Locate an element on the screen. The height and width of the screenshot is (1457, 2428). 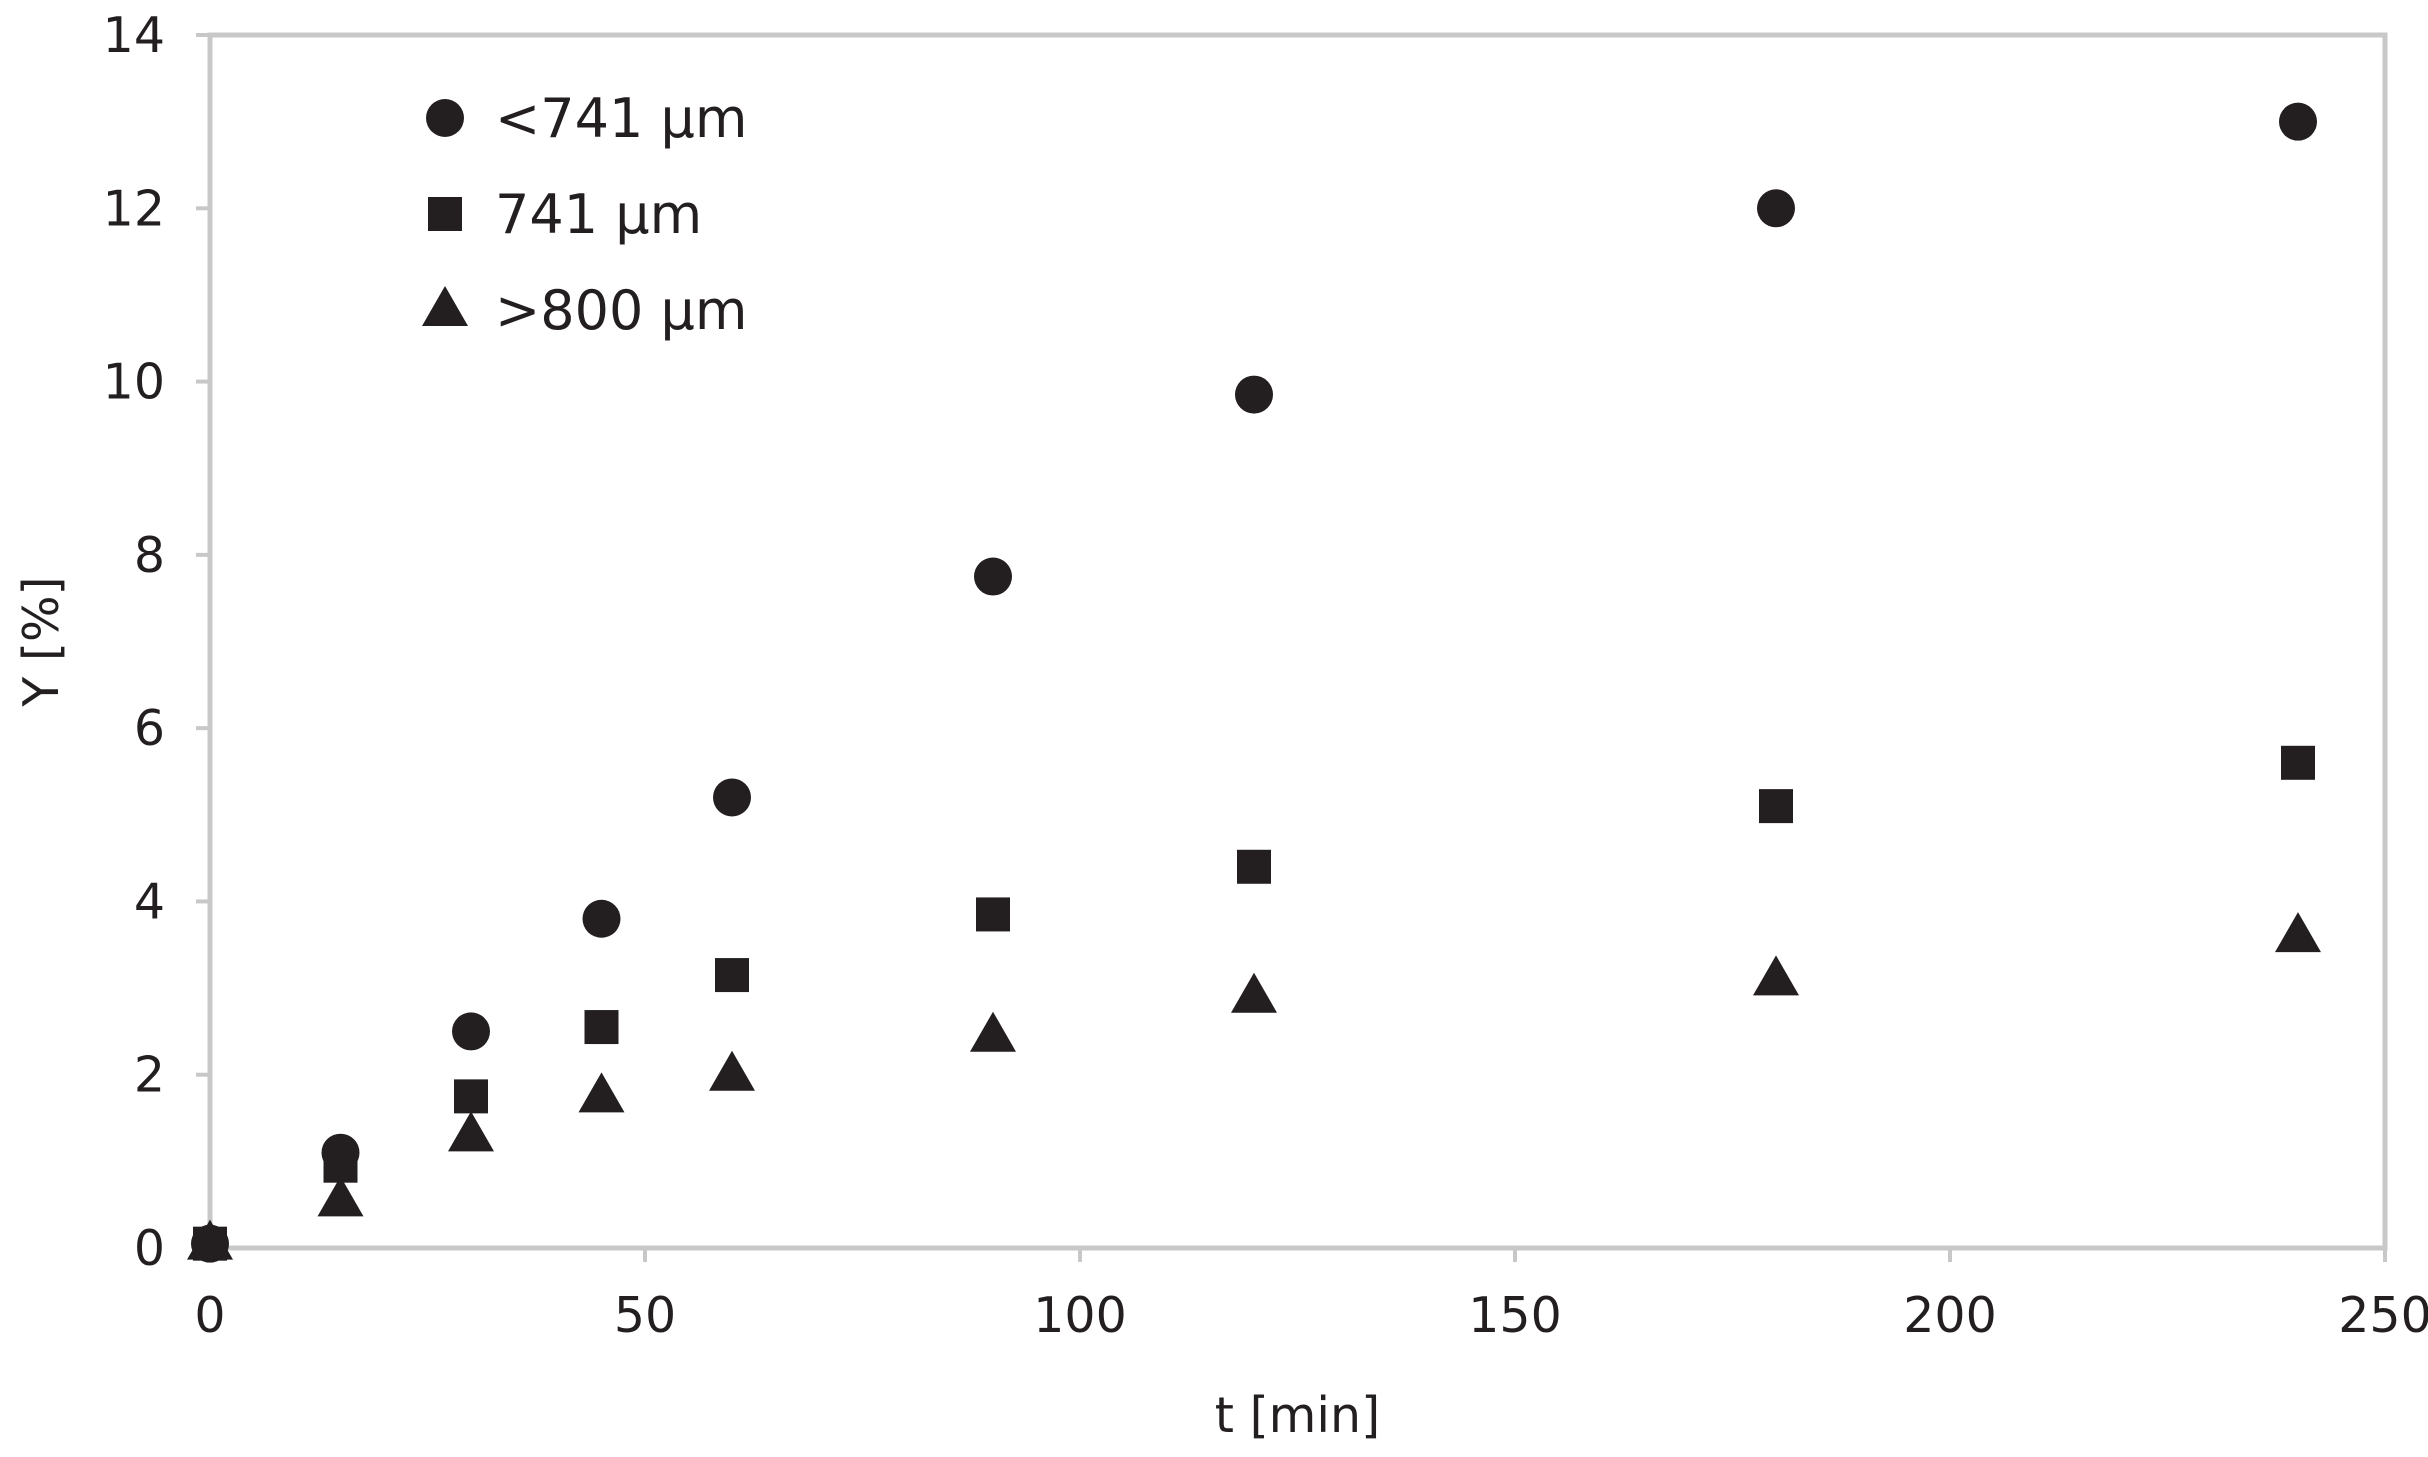
legend: <741 µm 741 µm >800 µm is located at coordinates (584, 214).